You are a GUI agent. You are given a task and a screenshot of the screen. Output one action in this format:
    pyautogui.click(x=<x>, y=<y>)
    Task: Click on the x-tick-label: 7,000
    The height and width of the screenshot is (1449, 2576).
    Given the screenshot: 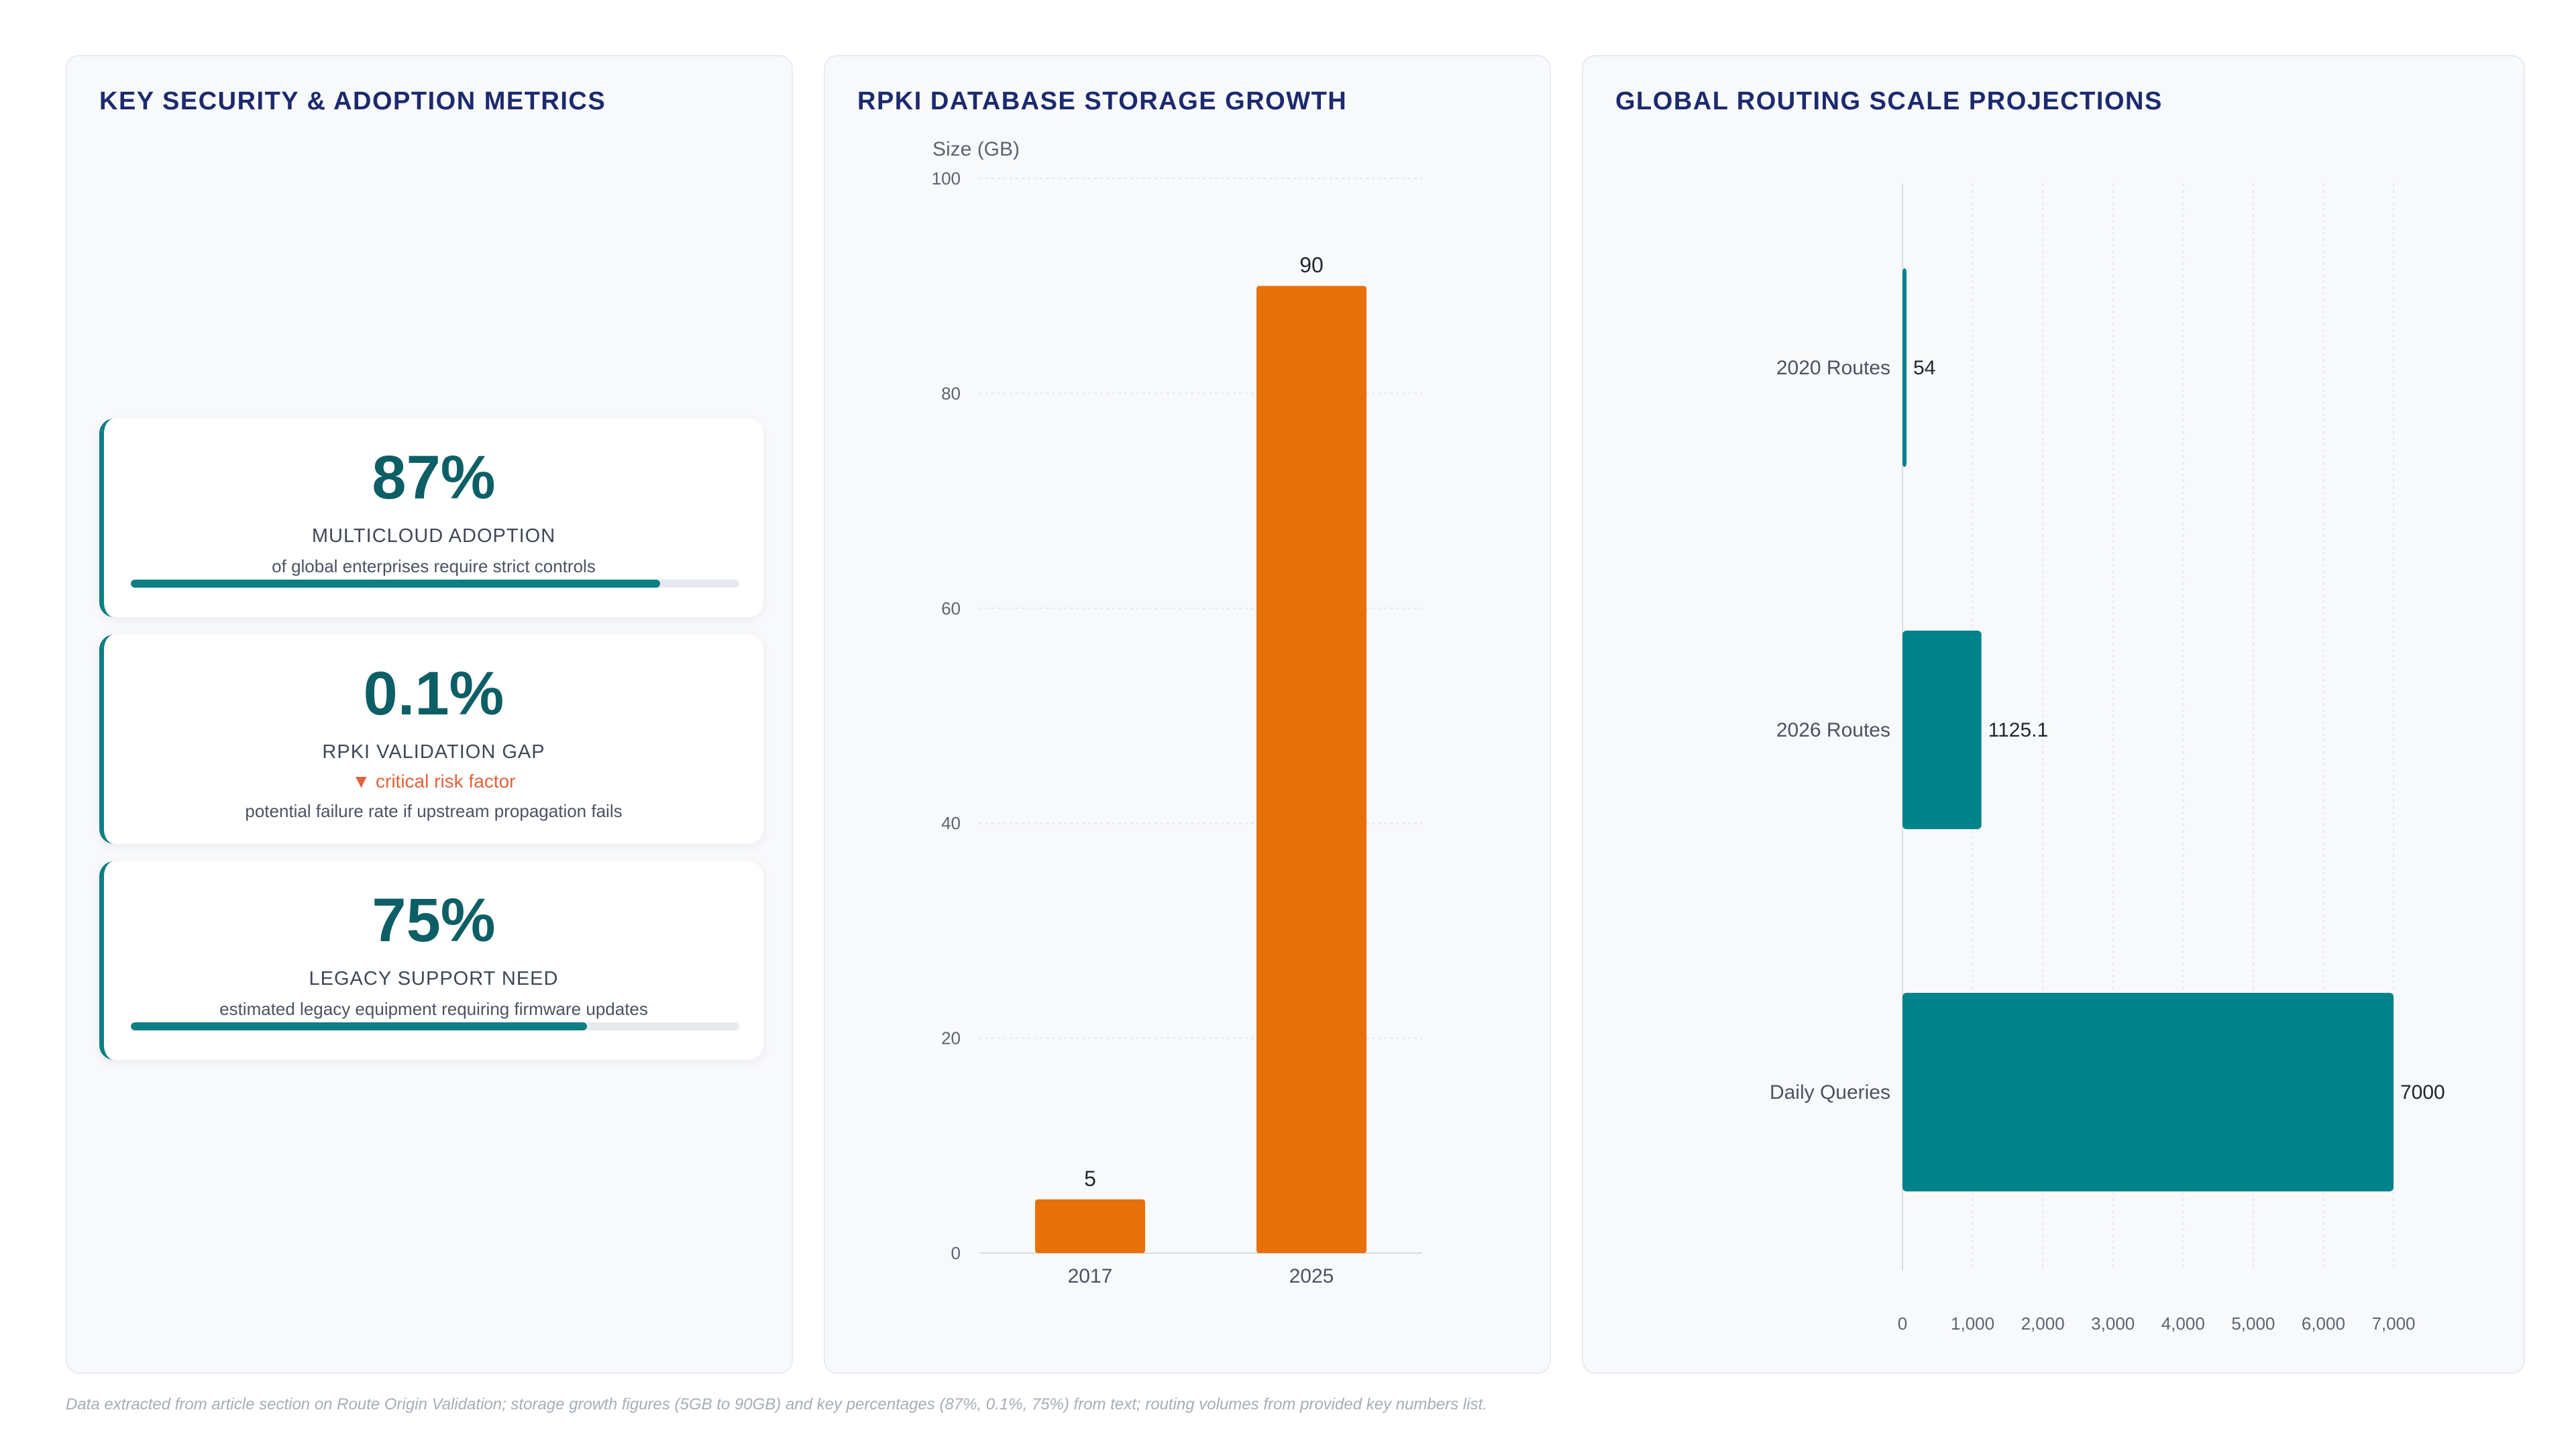 What is the action you would take?
    pyautogui.click(x=2393, y=1323)
    